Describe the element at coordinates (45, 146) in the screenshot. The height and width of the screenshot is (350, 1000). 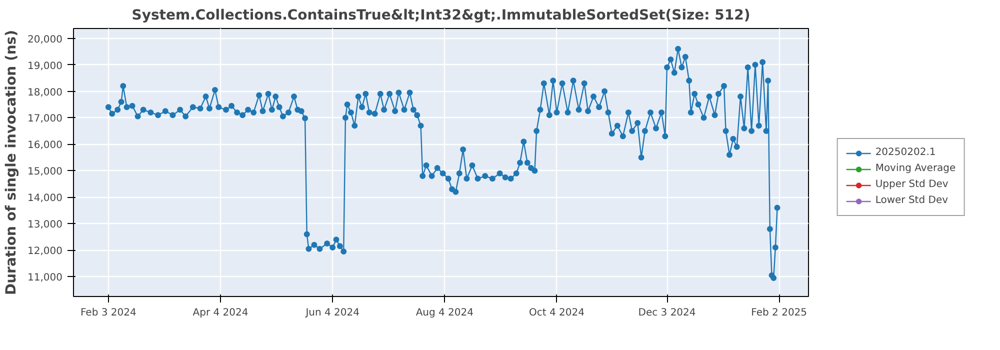
I see `y-tick-label: 16,000` at that location.